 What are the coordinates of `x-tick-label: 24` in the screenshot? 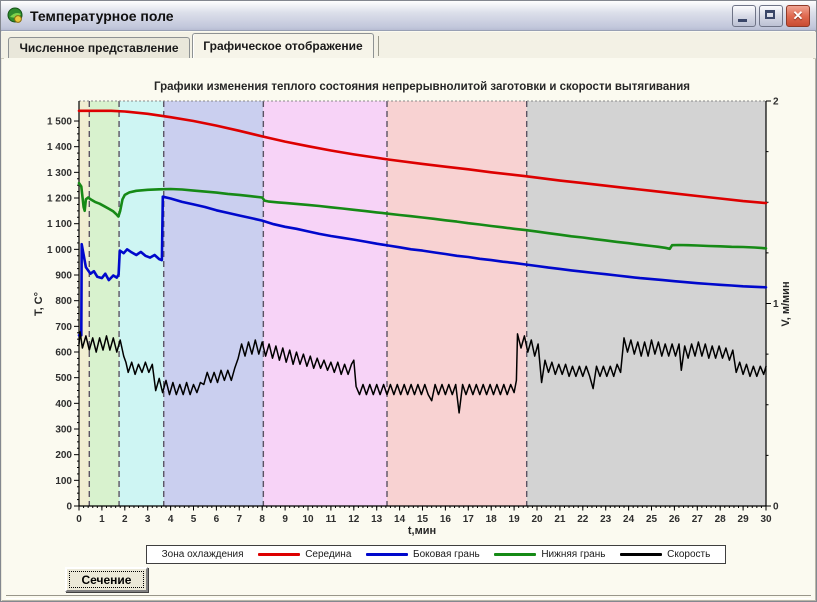 It's located at (629, 519).